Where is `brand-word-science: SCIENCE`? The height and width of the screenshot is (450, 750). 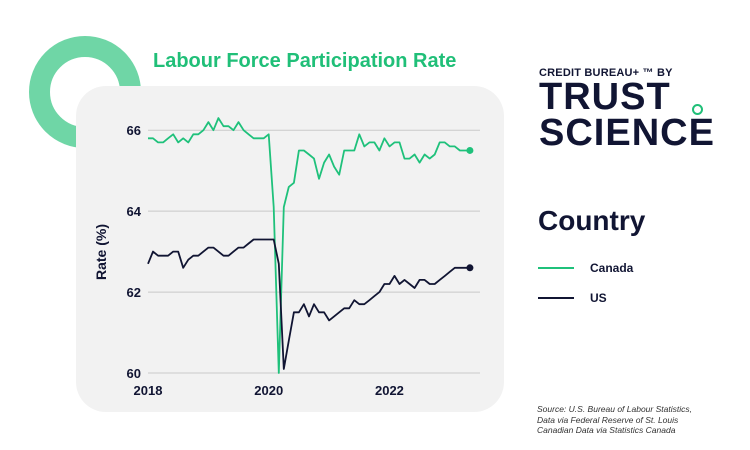 brand-word-science: SCIENCE is located at coordinates (627, 133).